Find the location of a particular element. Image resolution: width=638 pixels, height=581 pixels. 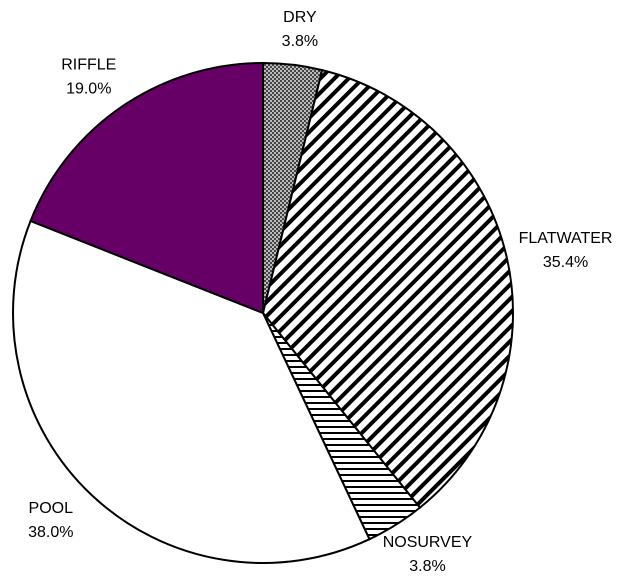

slice-label: DRY is located at coordinates (300, 17).